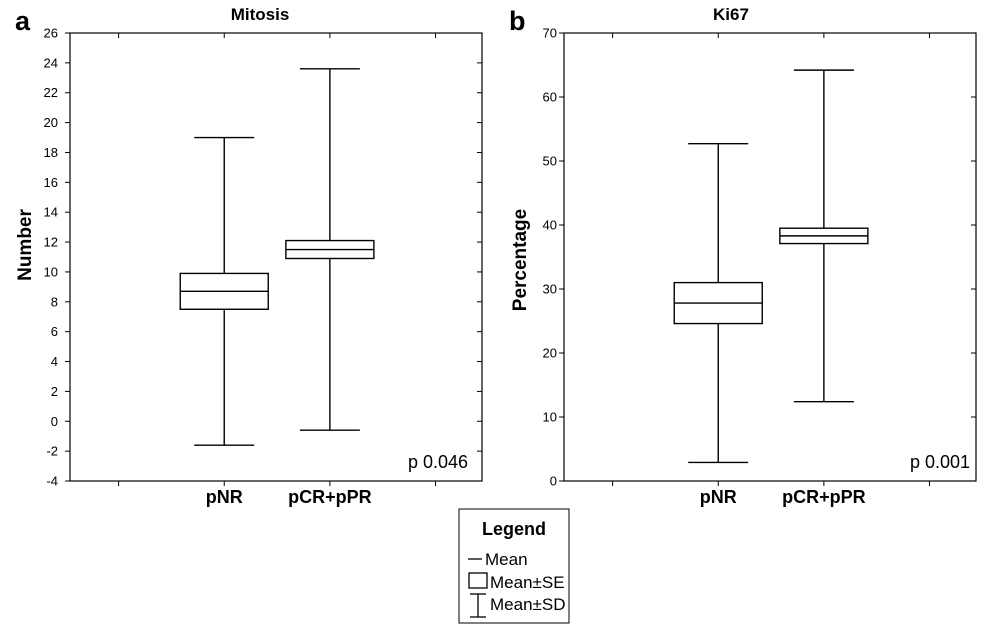 Image resolution: width=990 pixels, height=624 pixels. Describe the element at coordinates (550, 225) in the screenshot. I see `y-tick-label: 40` at that location.